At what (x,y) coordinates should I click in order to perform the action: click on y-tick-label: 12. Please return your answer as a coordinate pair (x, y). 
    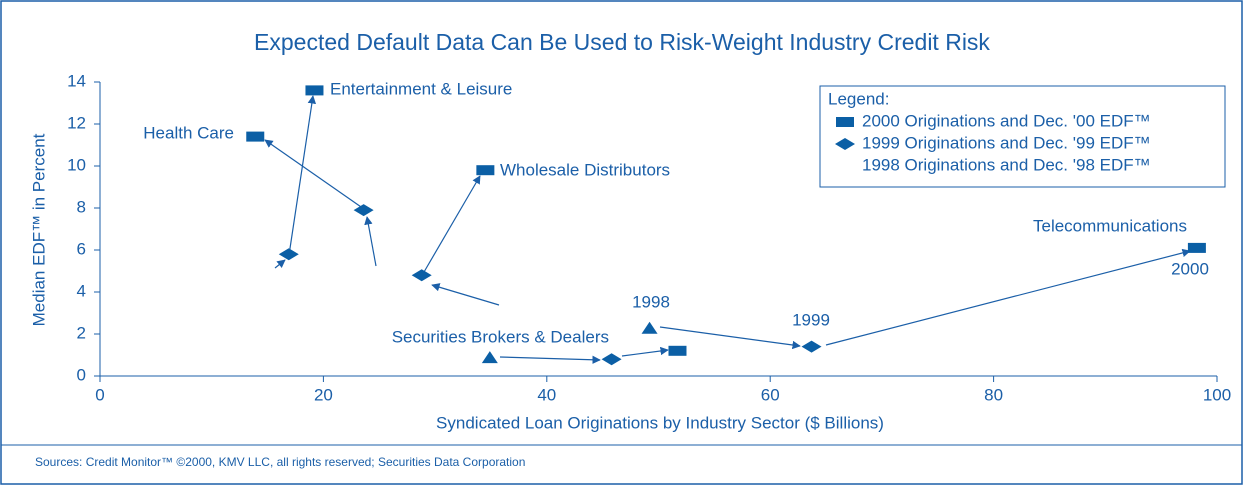
    Looking at the image, I should click on (76, 122).